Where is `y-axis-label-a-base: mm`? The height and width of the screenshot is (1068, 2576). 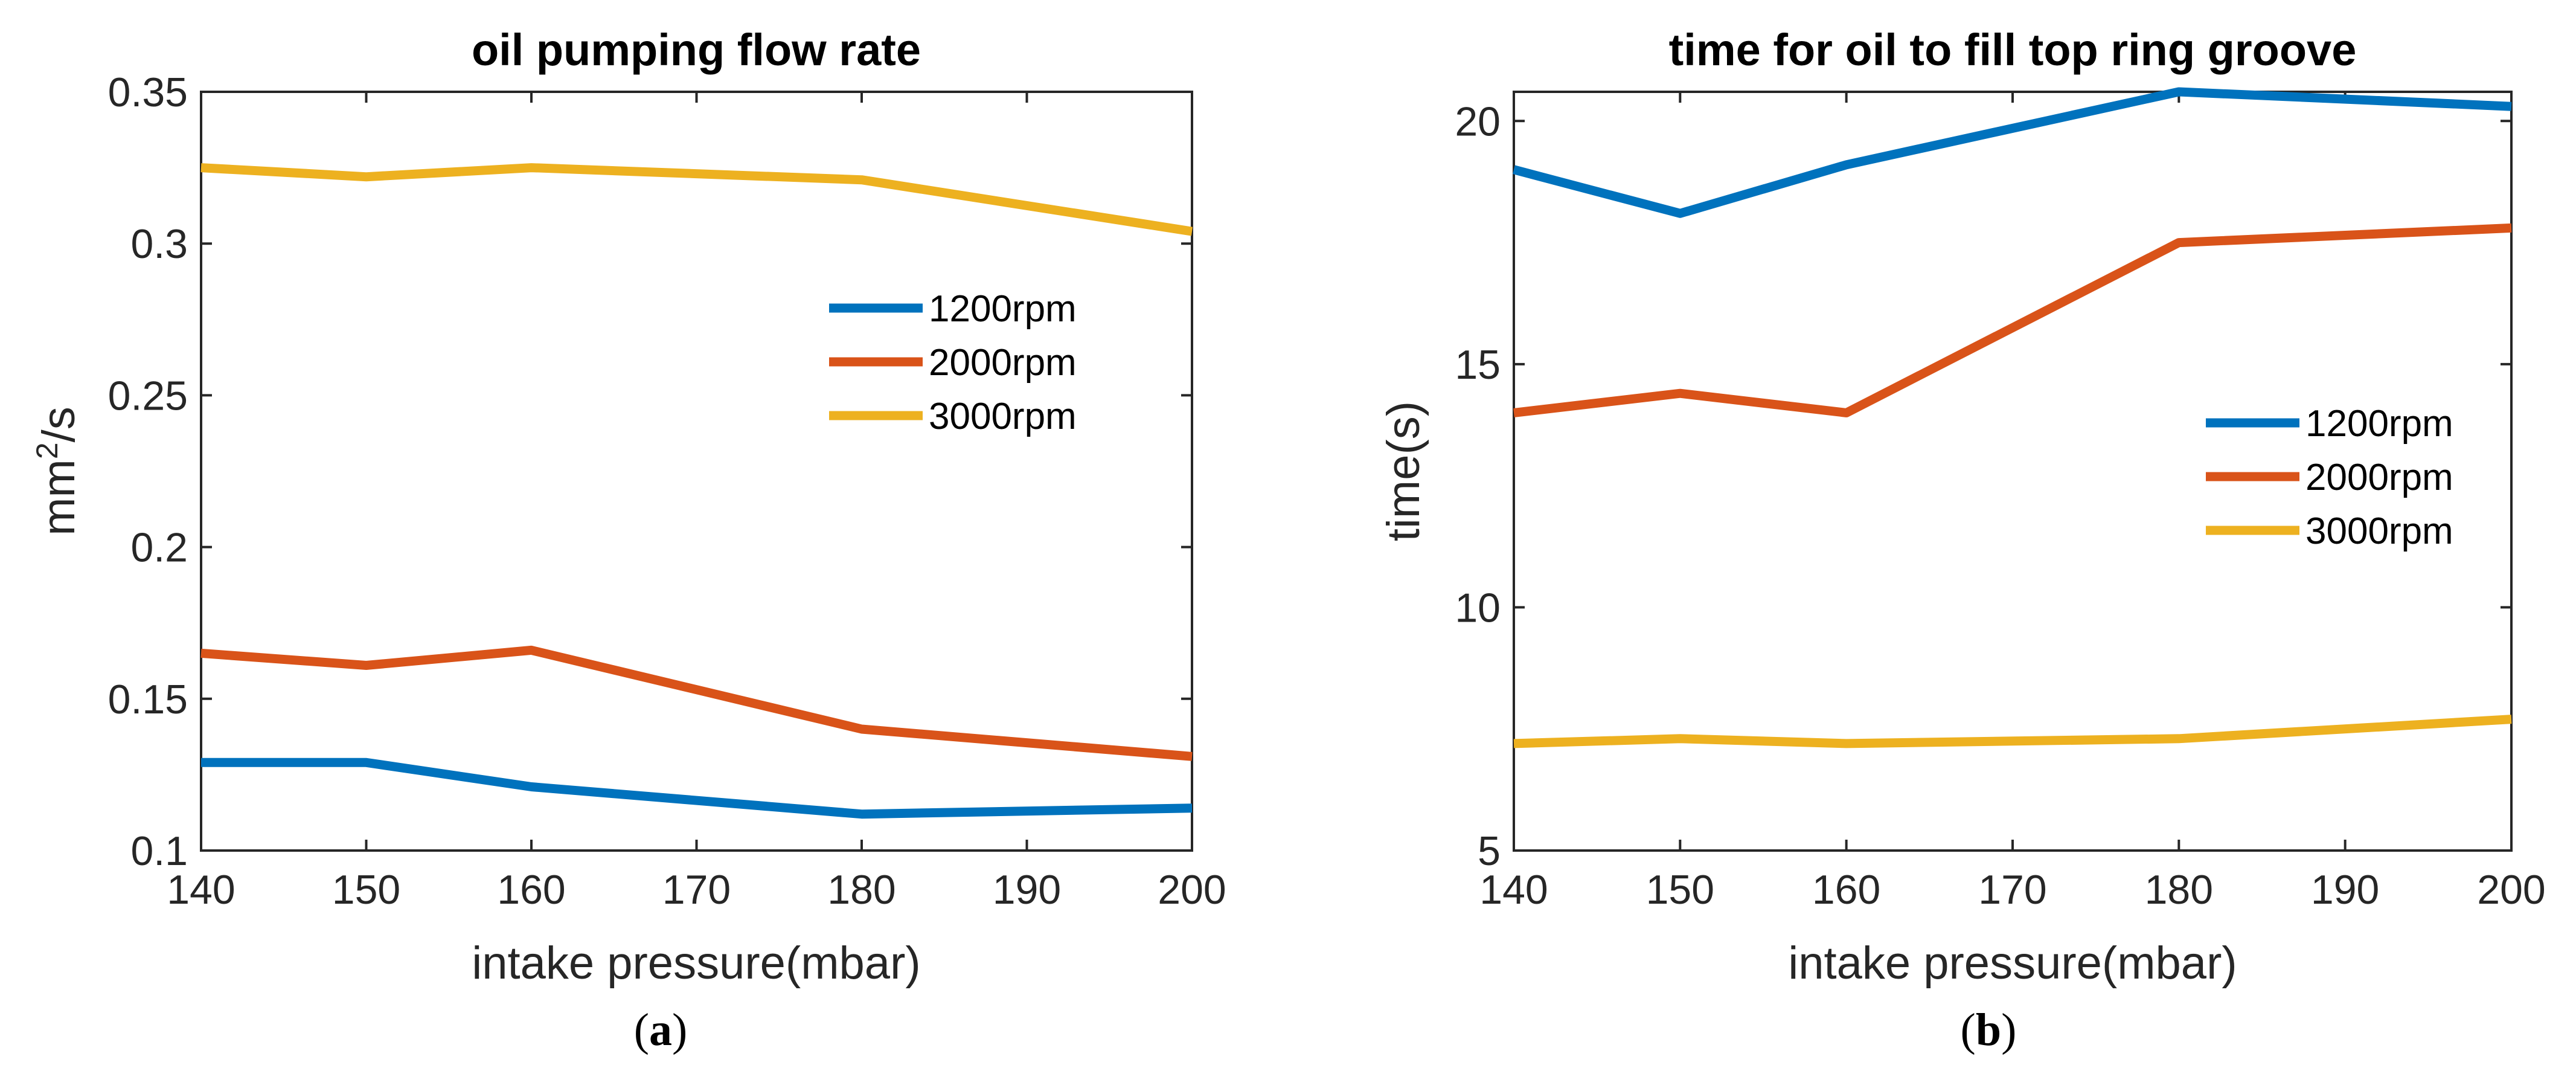
y-axis-label-a-base: mm is located at coordinates (59, 497).